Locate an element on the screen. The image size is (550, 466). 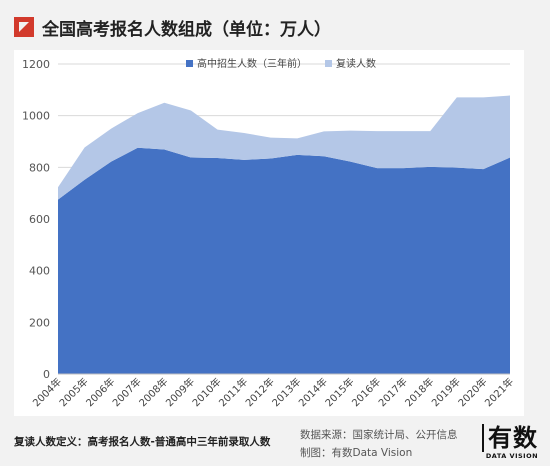
x-tick-label: 2017年 is located at coordinates (393, 392).